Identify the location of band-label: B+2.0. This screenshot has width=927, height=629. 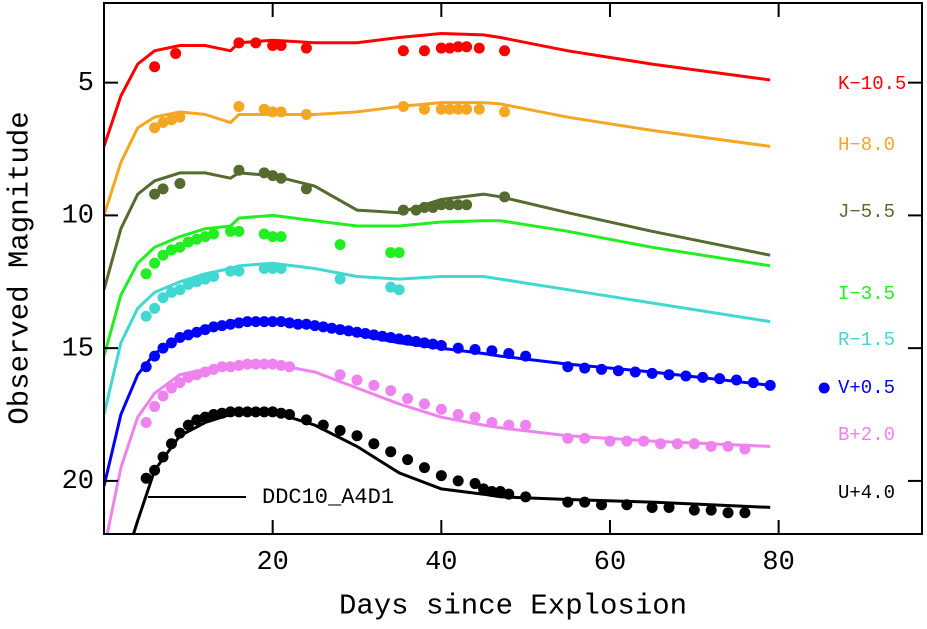
(866, 435).